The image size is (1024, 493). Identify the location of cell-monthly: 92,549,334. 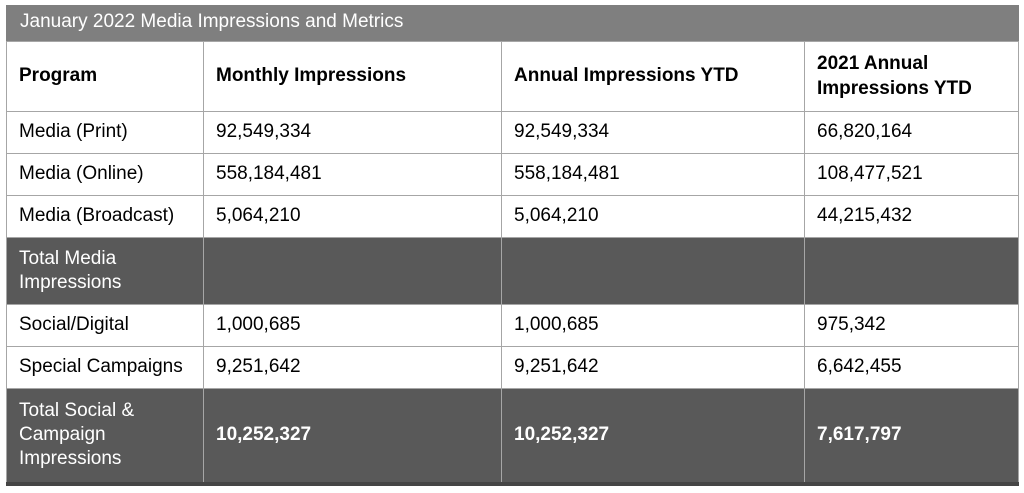
(352, 132).